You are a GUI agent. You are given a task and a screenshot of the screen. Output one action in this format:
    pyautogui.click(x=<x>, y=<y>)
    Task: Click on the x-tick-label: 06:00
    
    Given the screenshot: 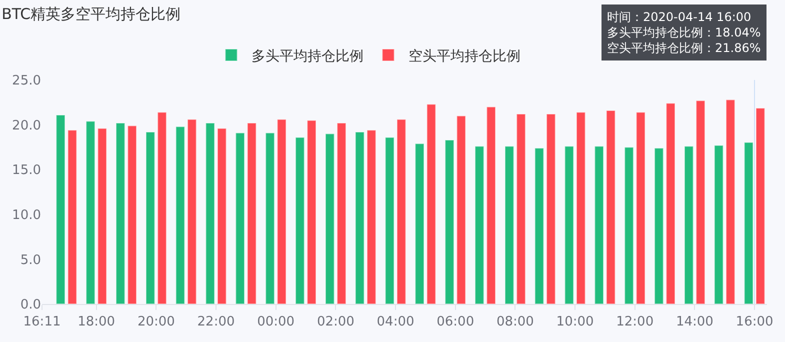 What is the action you would take?
    pyautogui.click(x=455, y=322)
    